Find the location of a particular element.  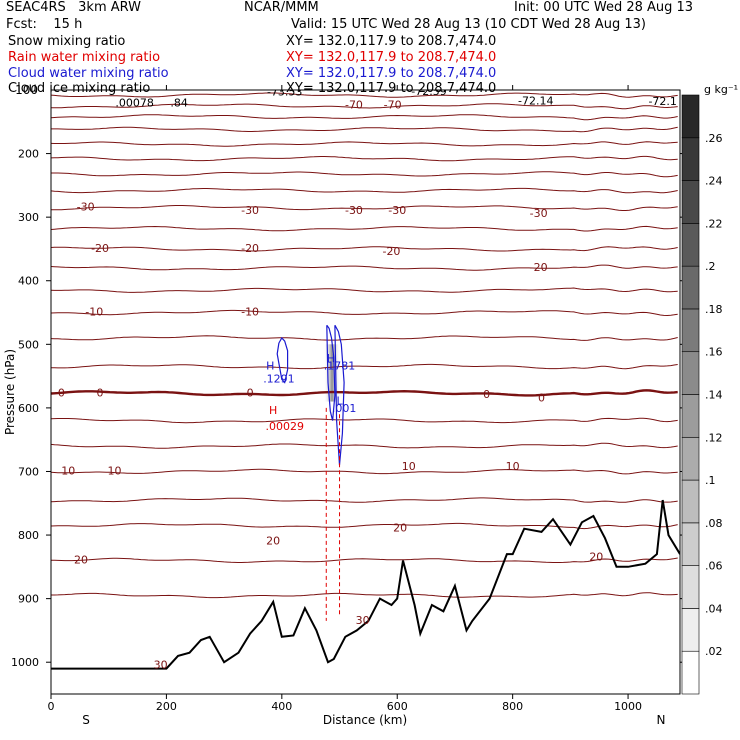

x-tick-label: 600 is located at coordinates (397, 706).